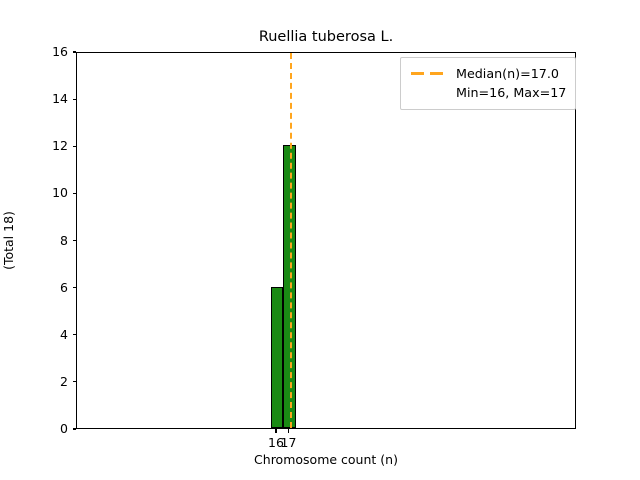 The image size is (640, 480). What do you see at coordinates (511, 83) in the screenshot?
I see `legend-item-median-text: Median(n)=17.0 Min=16, Max=17` at bounding box center [511, 83].